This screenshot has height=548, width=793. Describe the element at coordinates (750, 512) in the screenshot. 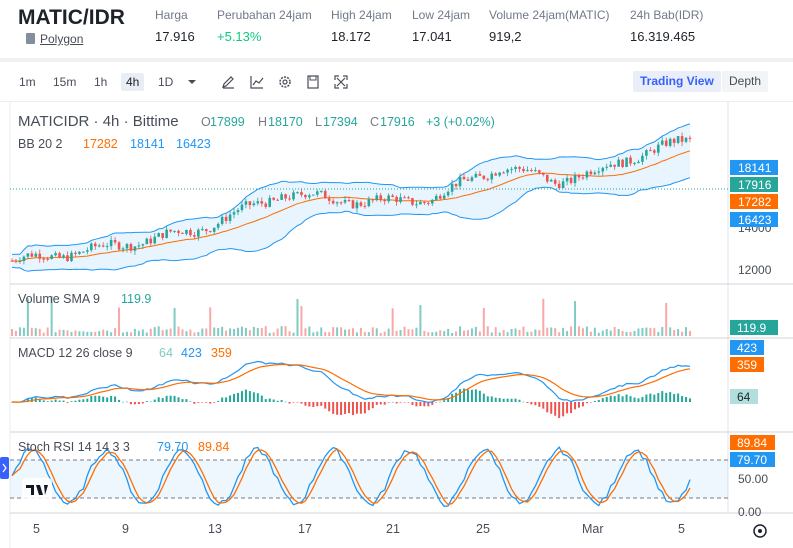

I see `stoch-tick: 0.00` at that location.